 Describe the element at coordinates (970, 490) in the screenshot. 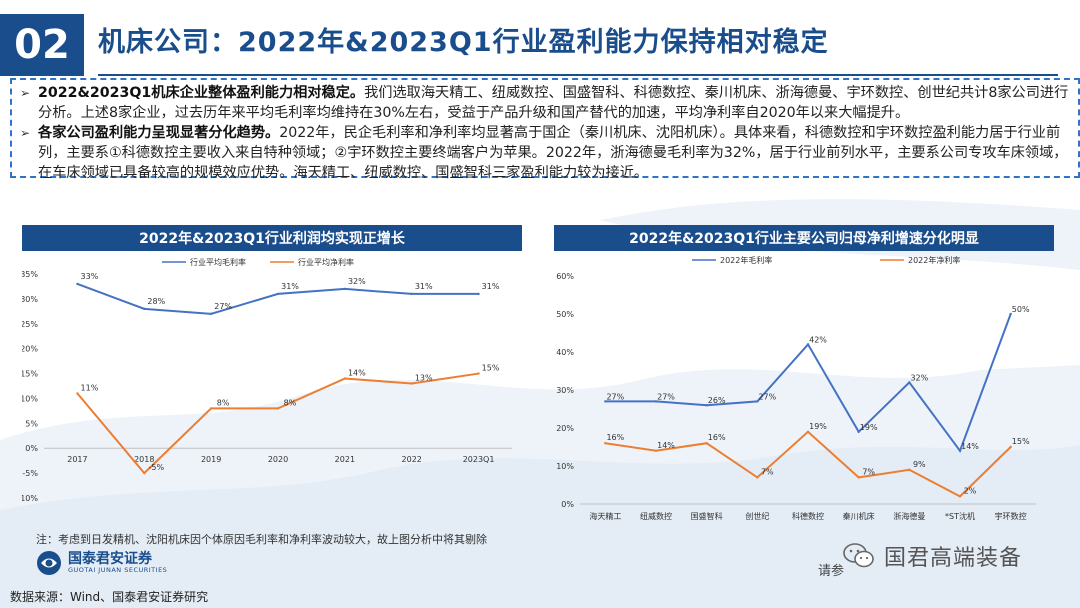

I see `data-label: 2%` at that location.